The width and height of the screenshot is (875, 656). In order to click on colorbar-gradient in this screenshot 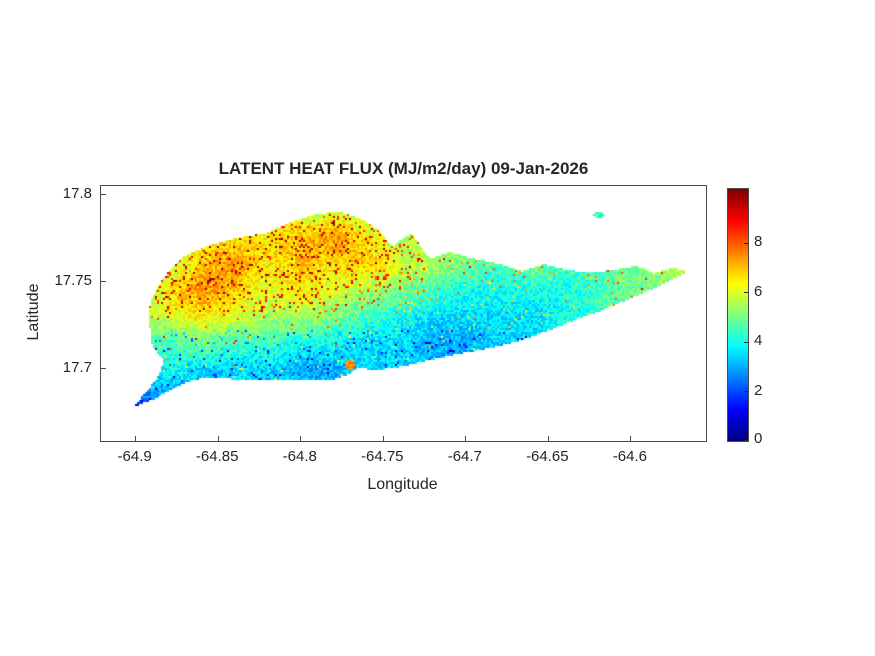, I will do `click(738, 315)`.